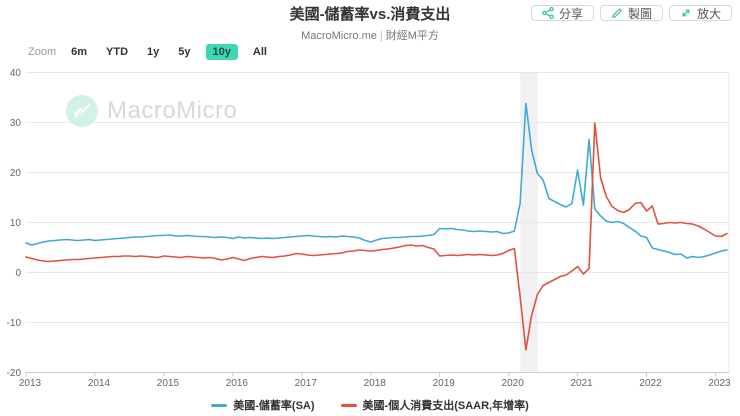 This screenshot has height=416, width=740. Describe the element at coordinates (153, 52) in the screenshot. I see `range-option-1y: 1y` at that location.